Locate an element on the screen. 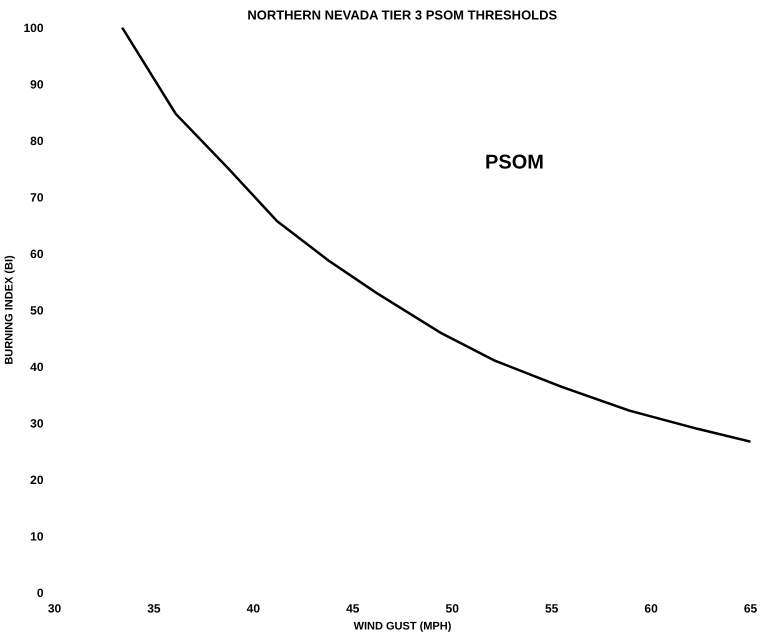 This screenshot has width=778, height=643. y-tick-label: 0 is located at coordinates (40, 593).